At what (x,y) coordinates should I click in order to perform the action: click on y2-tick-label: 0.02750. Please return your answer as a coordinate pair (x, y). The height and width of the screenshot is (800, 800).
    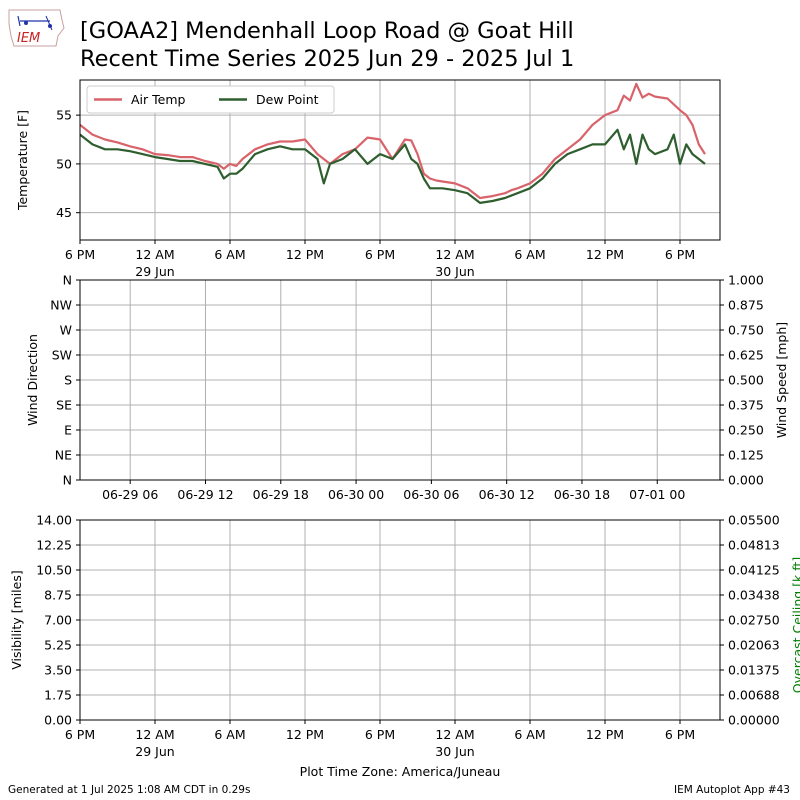
    Looking at the image, I should click on (754, 620).